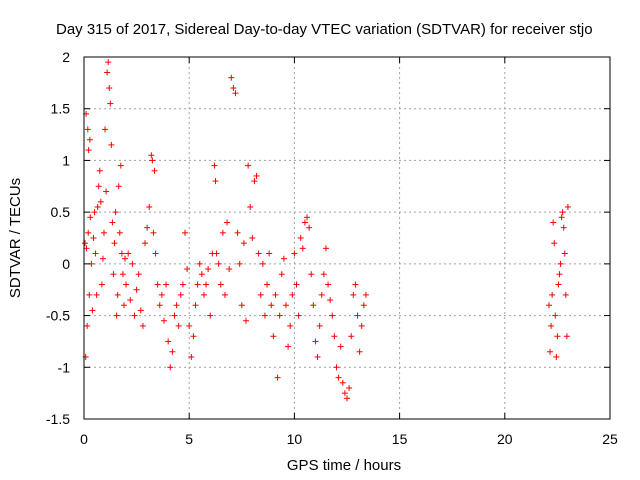  What do you see at coordinates (66, 160) in the screenshot?
I see `y-tick-label: 1` at bounding box center [66, 160].